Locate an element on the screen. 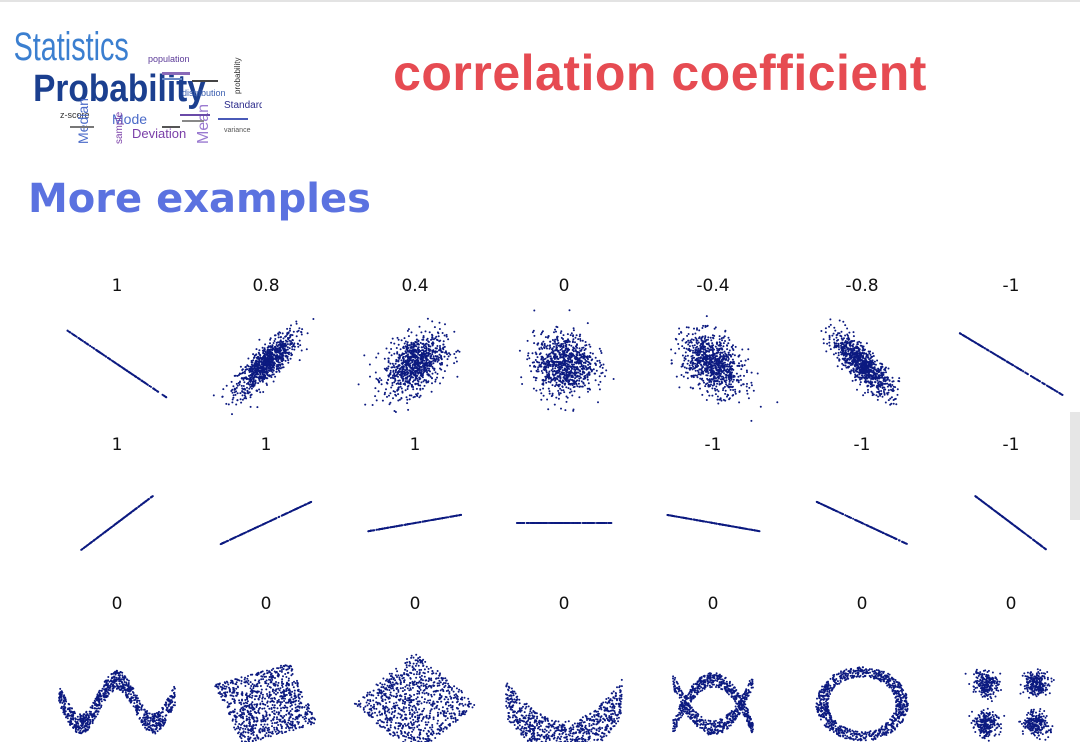  page-title: correlation coefficient is located at coordinates (660, 73).